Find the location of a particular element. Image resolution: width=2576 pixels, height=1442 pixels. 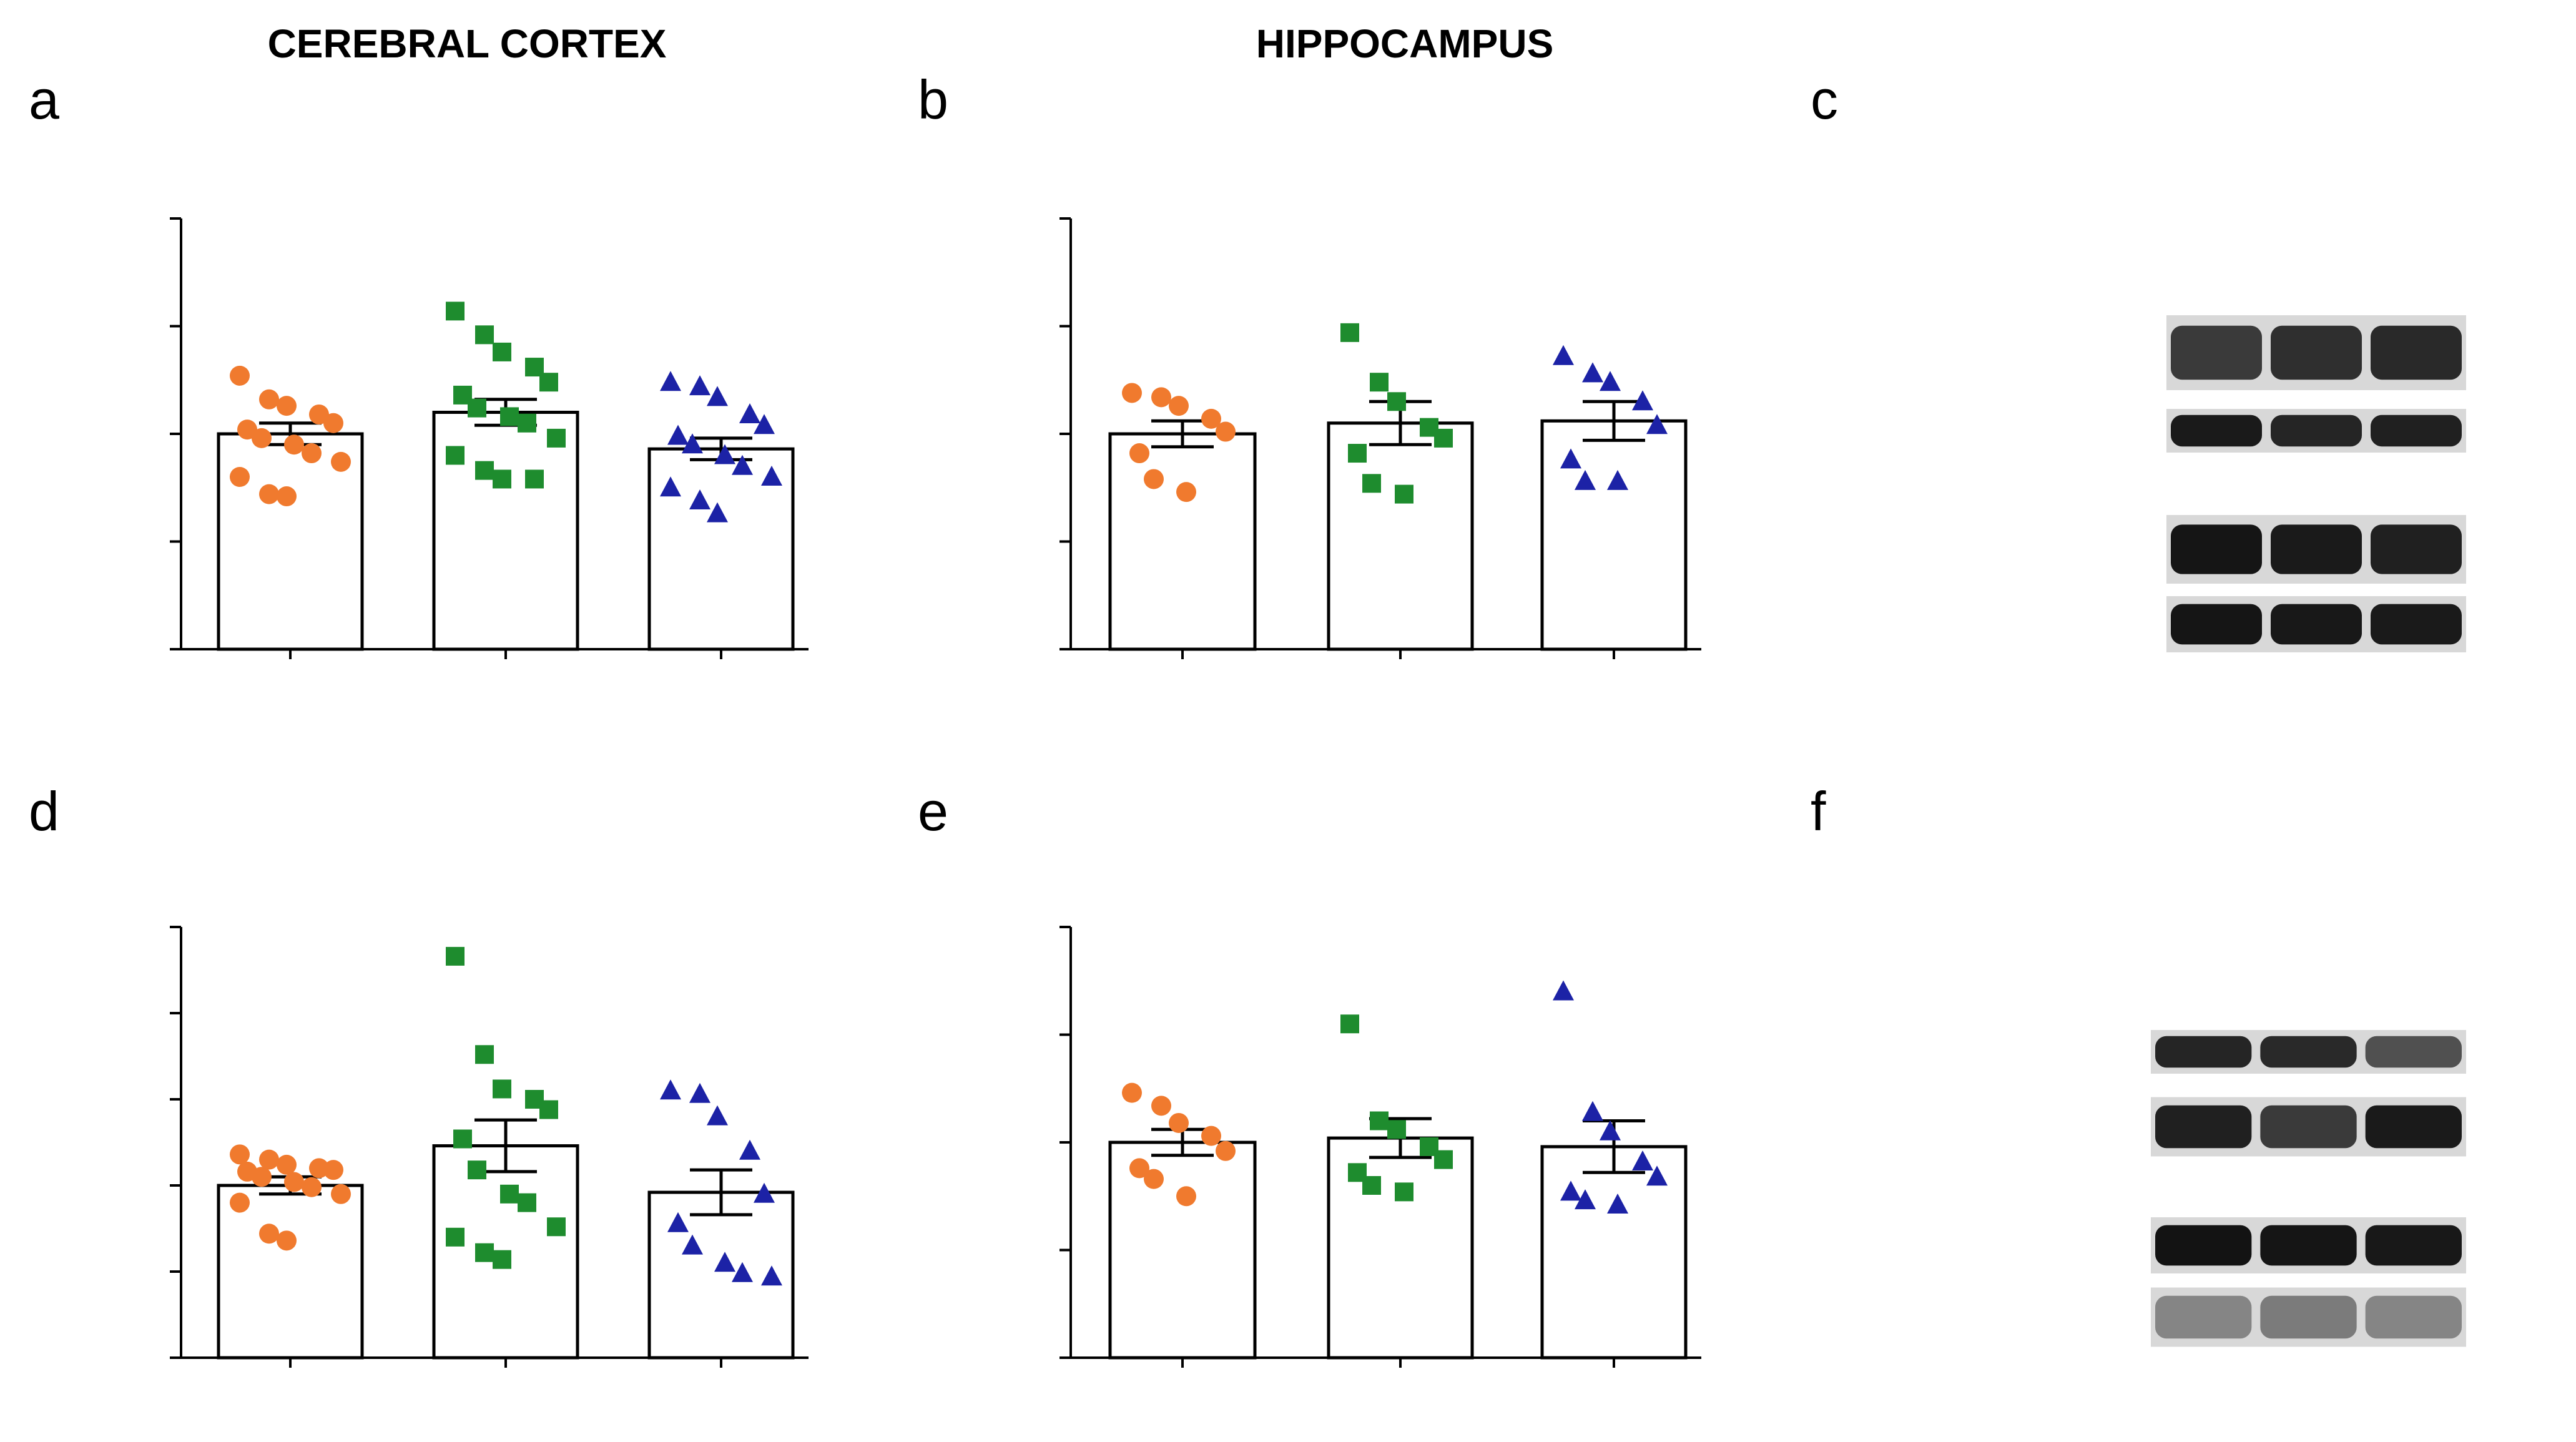

heading-hippocampus: HIPPOCAMPUS is located at coordinates (1405, 43).